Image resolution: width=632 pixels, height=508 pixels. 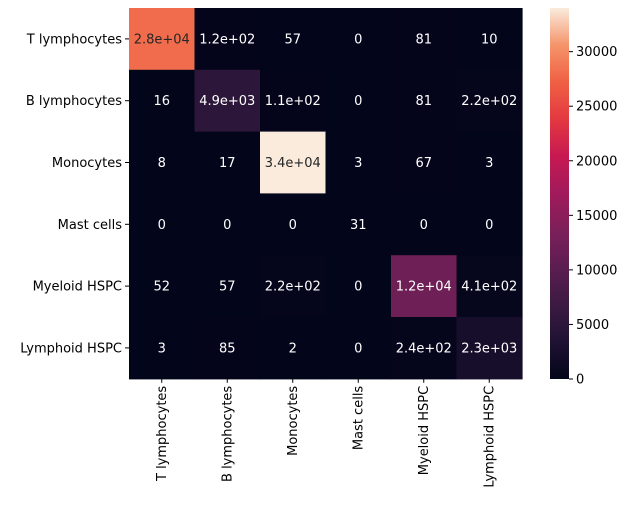 I want to click on y-tick-label: Lymphoid HSPC, so click(x=71, y=348).